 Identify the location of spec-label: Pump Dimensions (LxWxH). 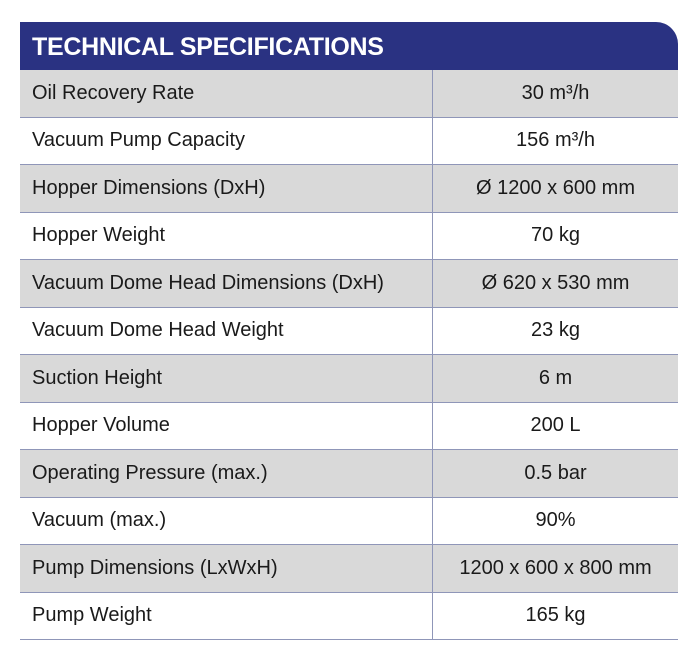
(226, 568).